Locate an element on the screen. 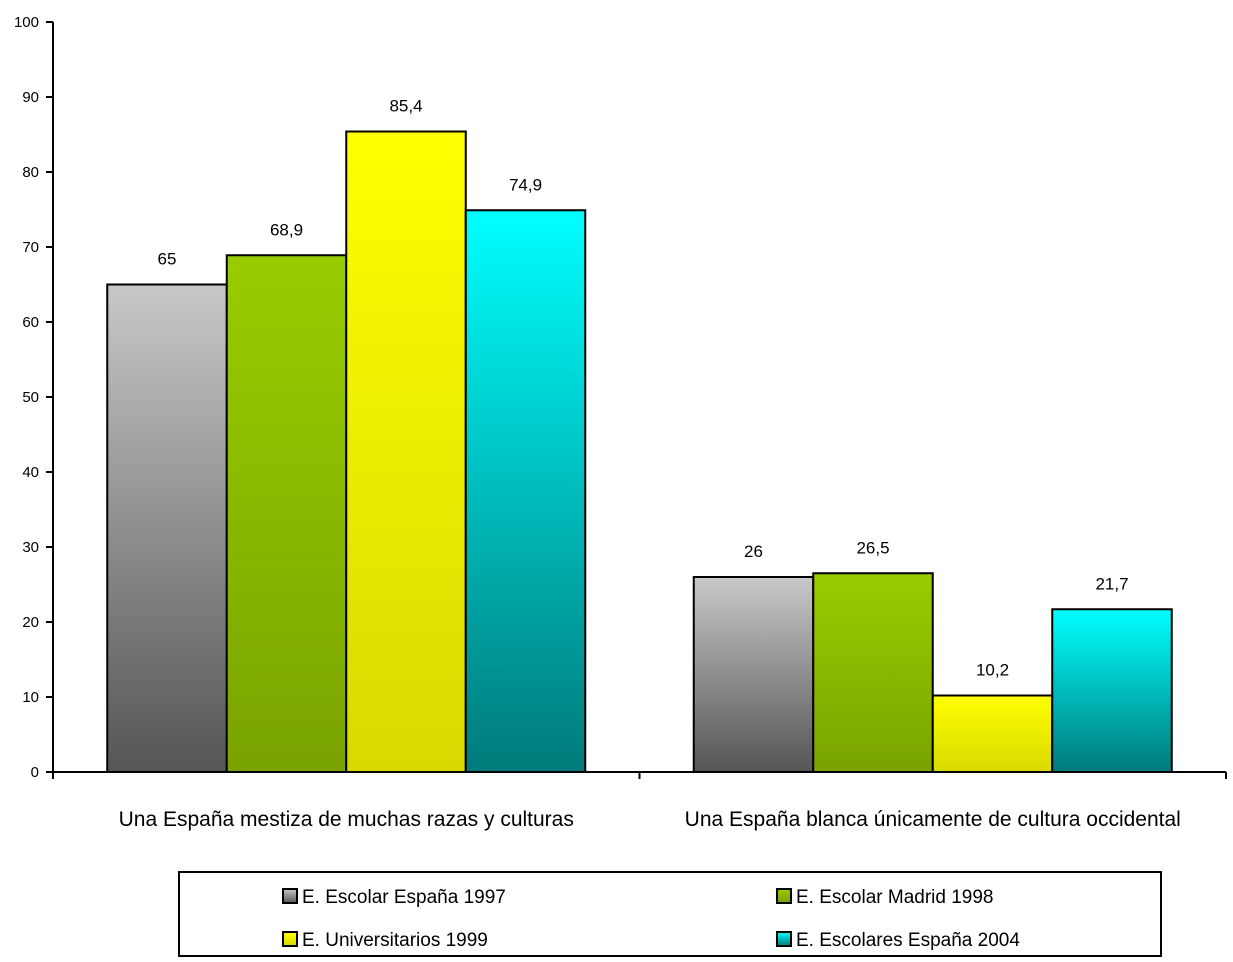 This screenshot has height=962, width=1233. legend-label-4: E. Escolares España 2004 is located at coordinates (908, 940).